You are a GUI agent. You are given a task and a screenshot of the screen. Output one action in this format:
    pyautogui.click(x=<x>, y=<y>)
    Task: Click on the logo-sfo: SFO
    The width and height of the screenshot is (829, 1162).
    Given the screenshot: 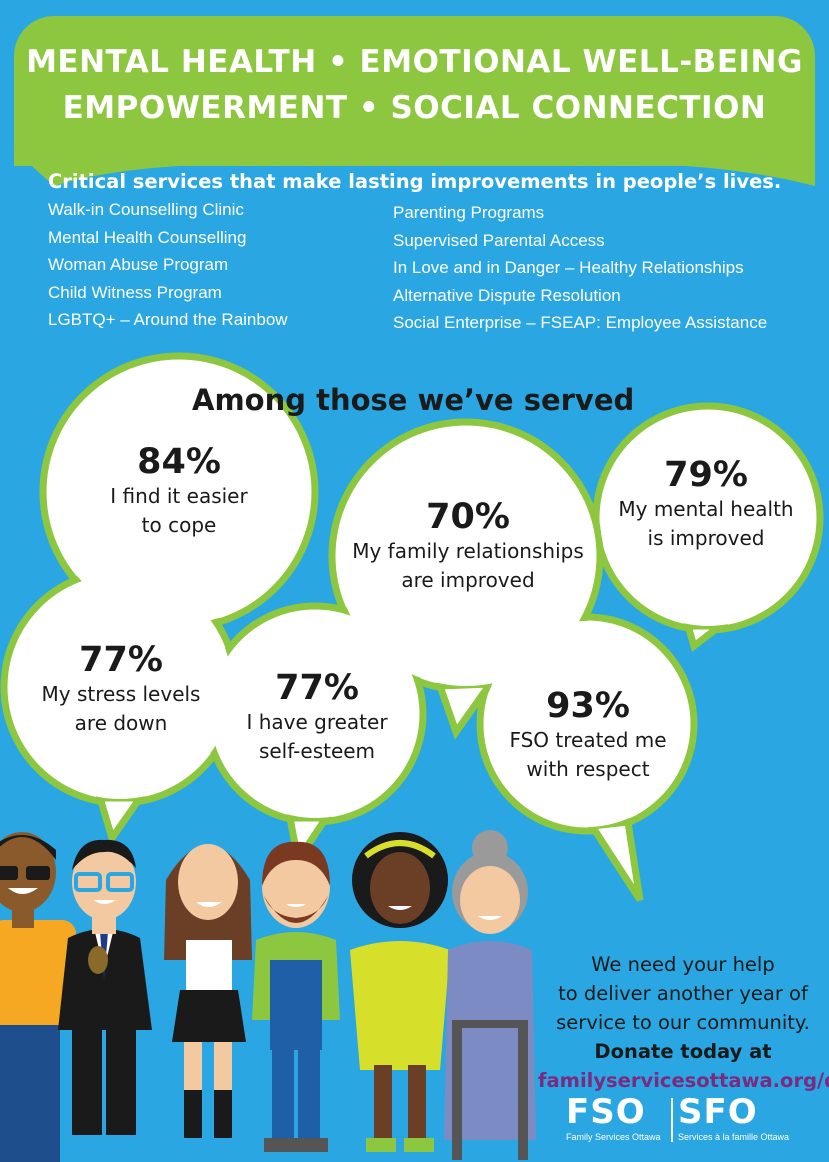 What is the action you would take?
    pyautogui.click(x=718, y=1112)
    